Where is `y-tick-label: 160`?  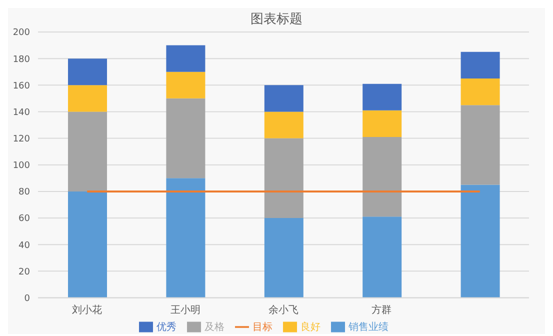 y-tick-label: 160 is located at coordinates (21, 86).